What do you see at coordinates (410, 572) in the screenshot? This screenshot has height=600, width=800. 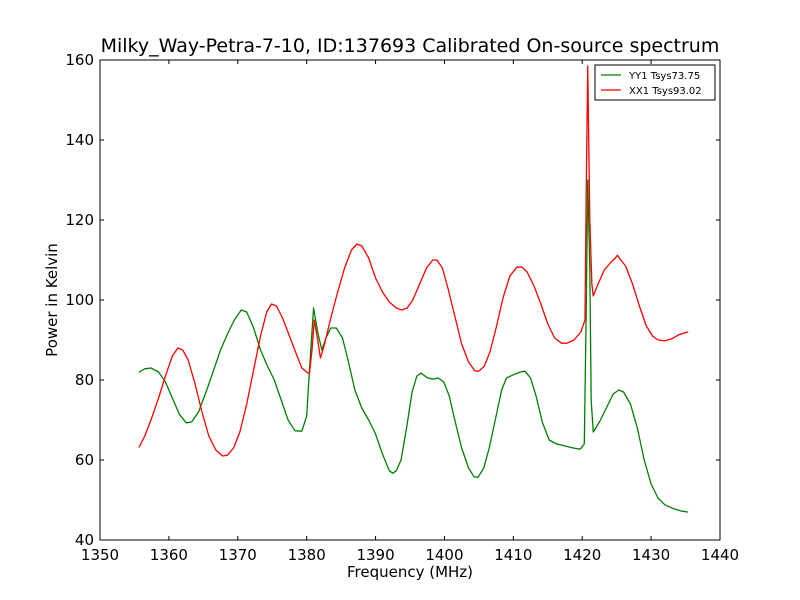 I see `x-axis-label: Frequency (MHz)` at bounding box center [410, 572].